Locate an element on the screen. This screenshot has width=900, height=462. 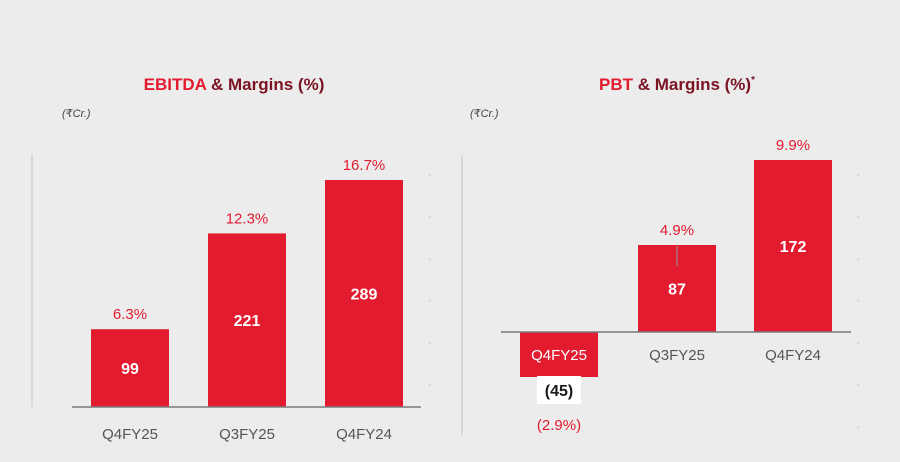
ebitda-value-label: 99 is located at coordinates (130, 369).